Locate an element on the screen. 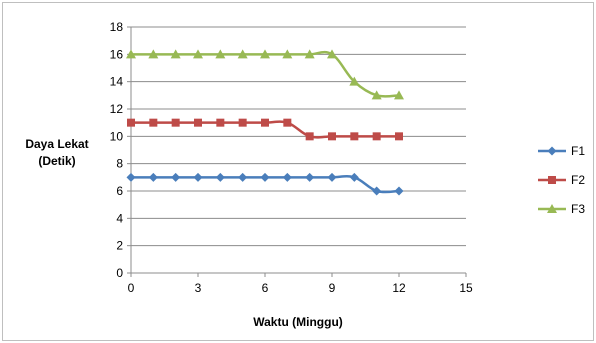 The image size is (596, 343). x-tick-label: 0 is located at coordinates (131, 288).